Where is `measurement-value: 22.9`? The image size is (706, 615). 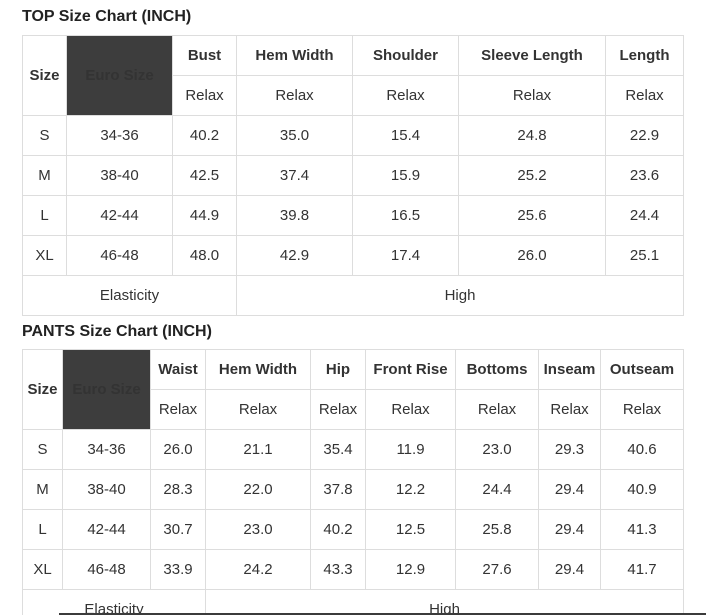
measurement-value: 22.9 is located at coordinates (644, 135).